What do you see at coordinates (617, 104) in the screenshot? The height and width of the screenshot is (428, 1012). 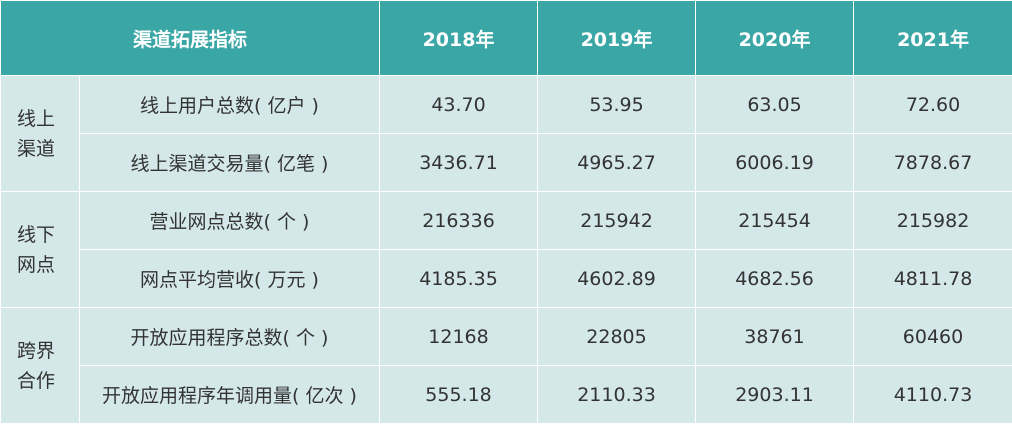 I see `table-cell: 53.95` at bounding box center [617, 104].